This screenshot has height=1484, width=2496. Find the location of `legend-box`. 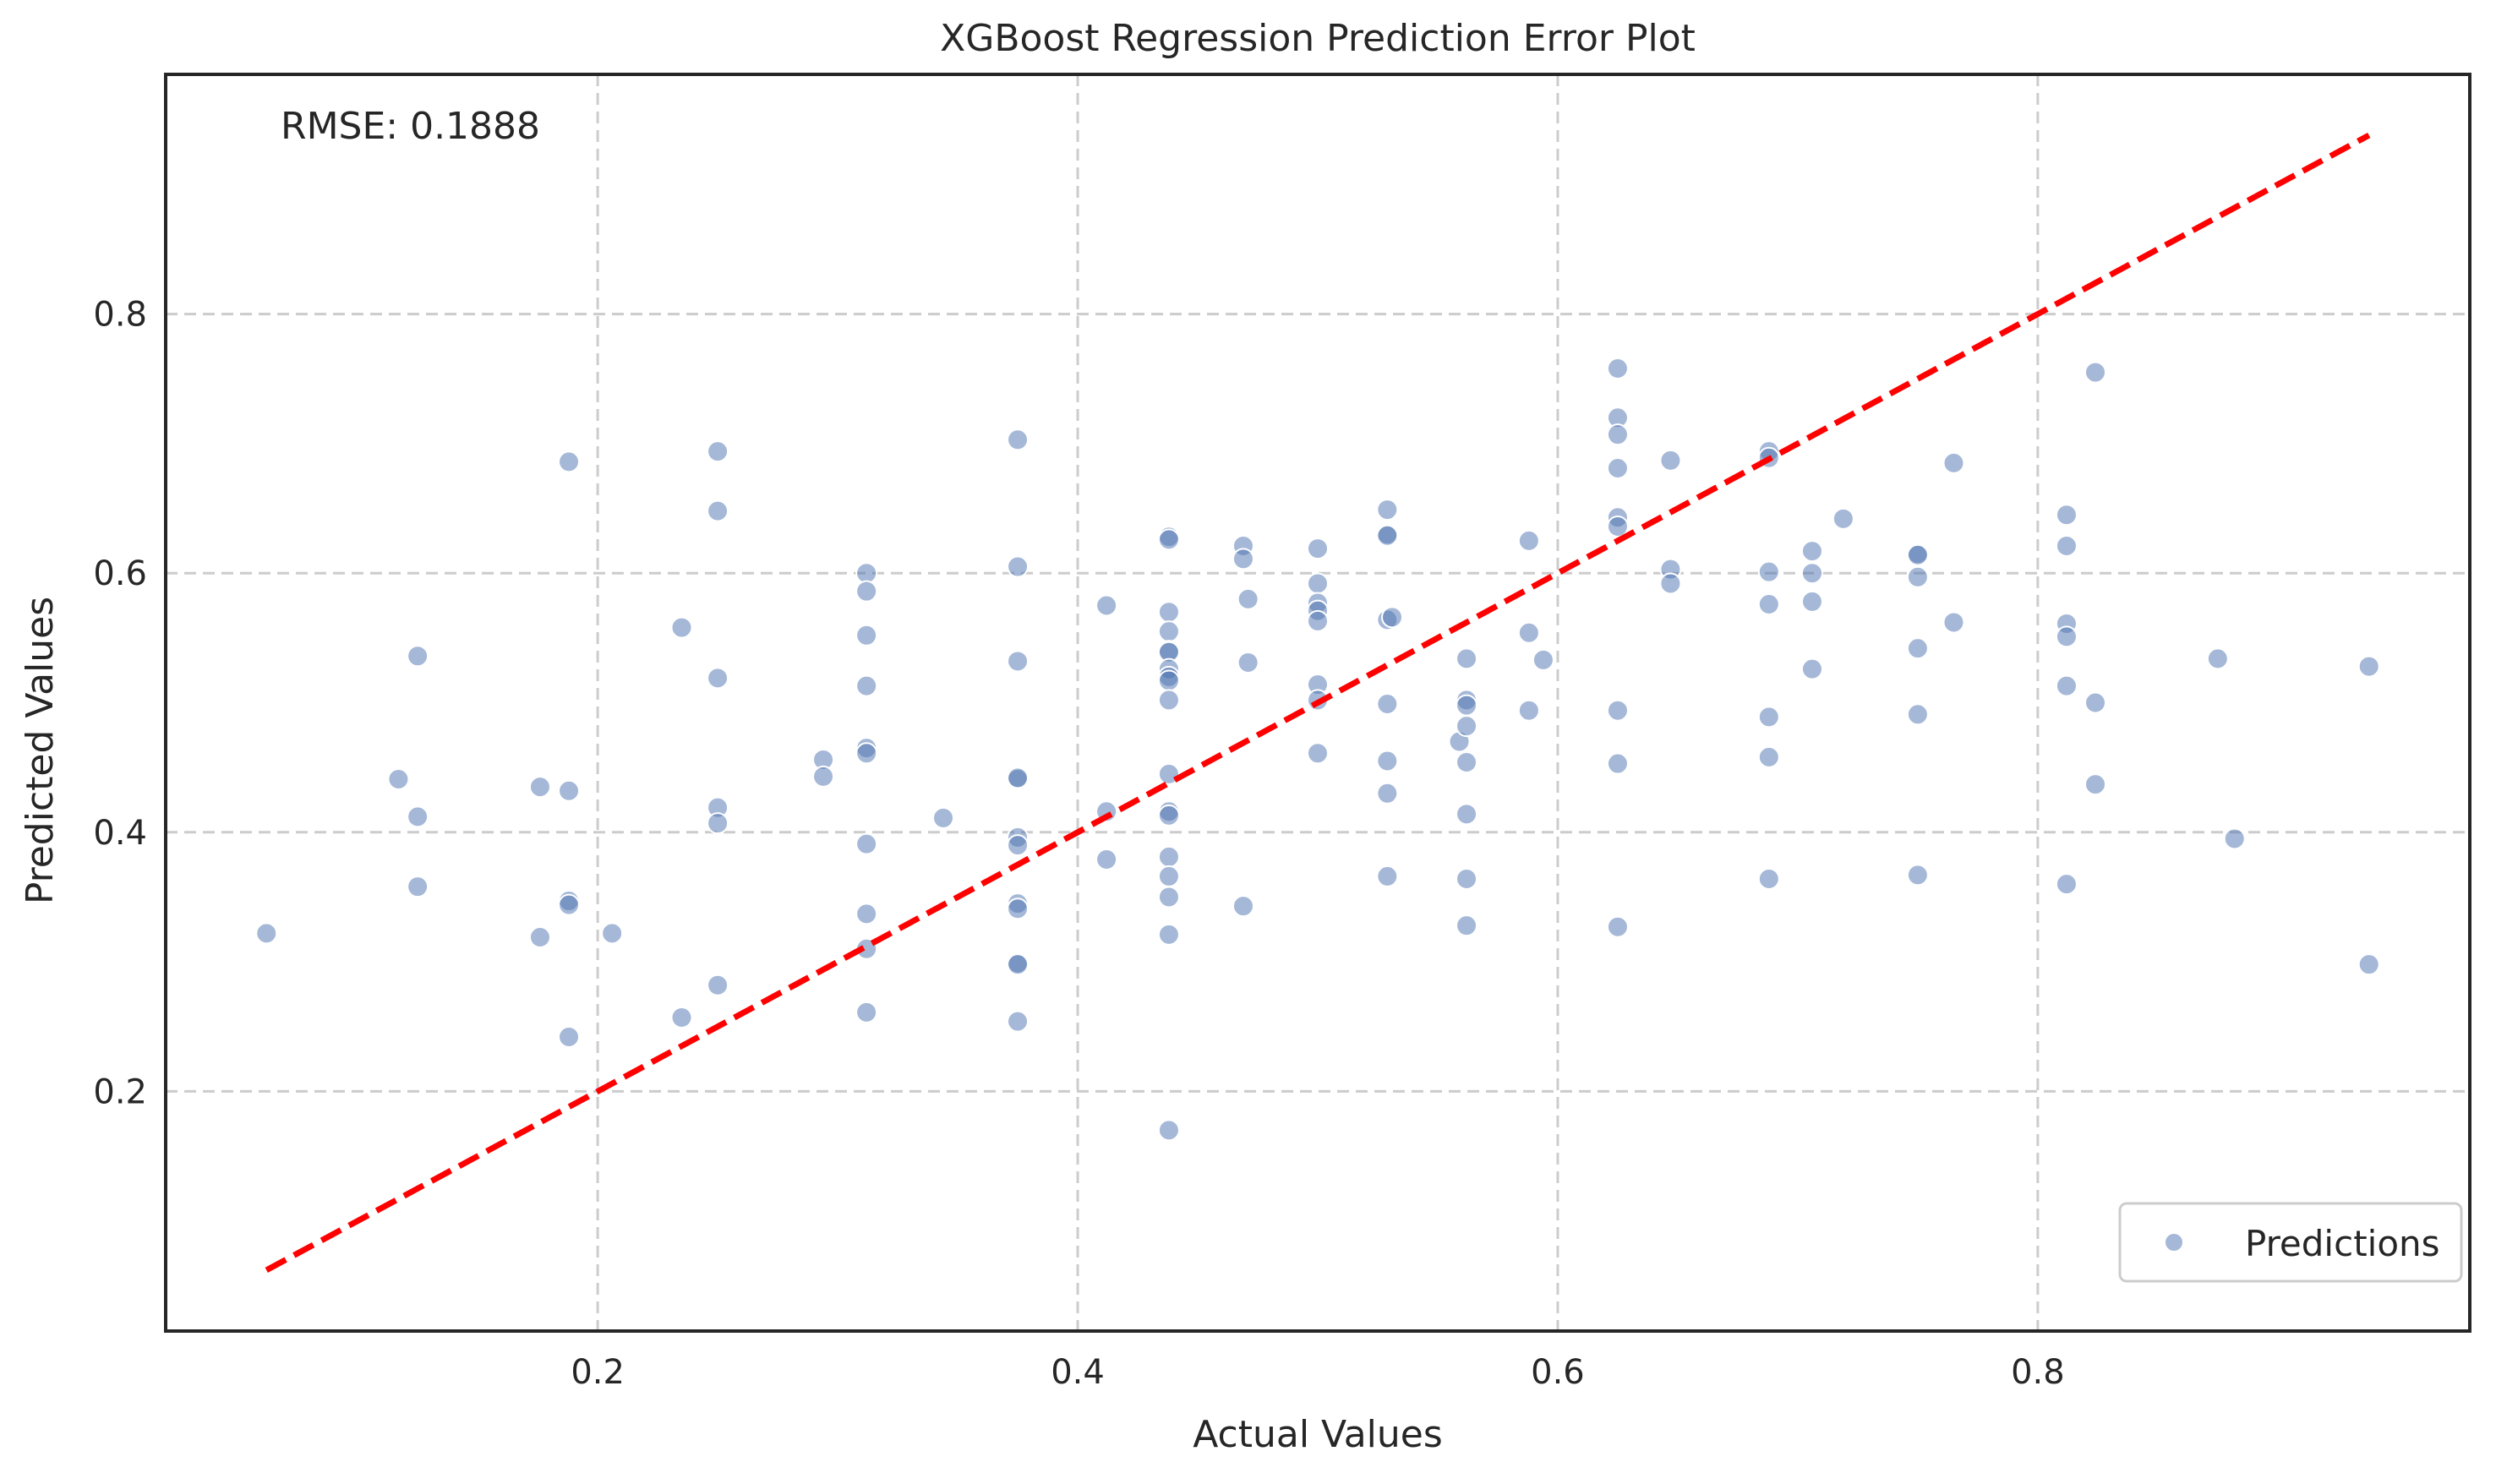

legend-box is located at coordinates (2290, 1243).